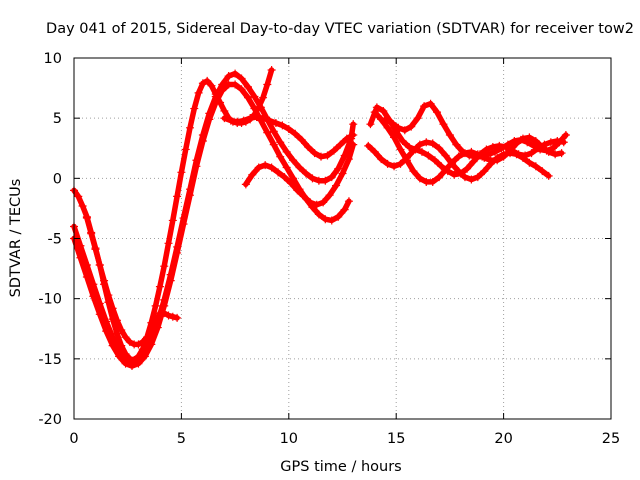 This screenshot has height=480, width=640. I want to click on x-tick-label: 20, so click(503, 439).